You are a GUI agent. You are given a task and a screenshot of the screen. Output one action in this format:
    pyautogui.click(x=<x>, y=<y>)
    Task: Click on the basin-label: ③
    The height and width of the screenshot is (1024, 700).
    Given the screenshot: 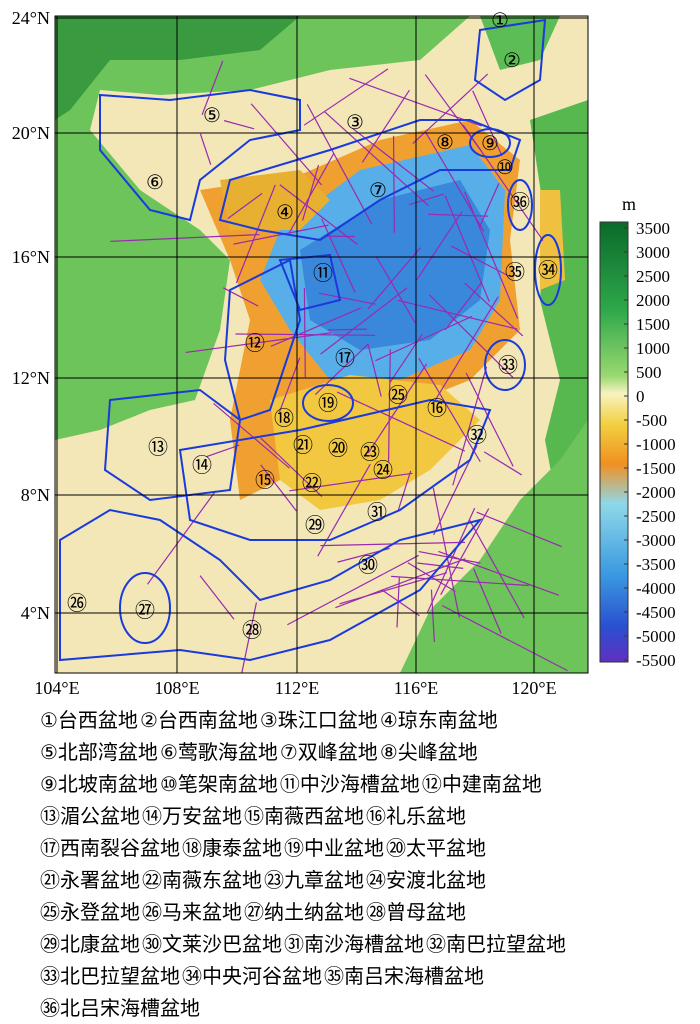 What is the action you would take?
    pyautogui.click(x=355, y=123)
    